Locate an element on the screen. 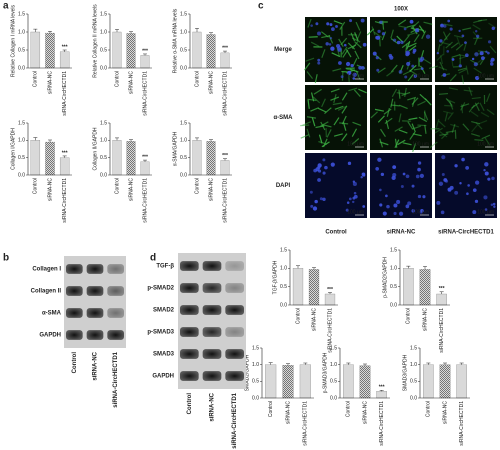  blot-row-label: SMAD3 is located at coordinates (164, 355).